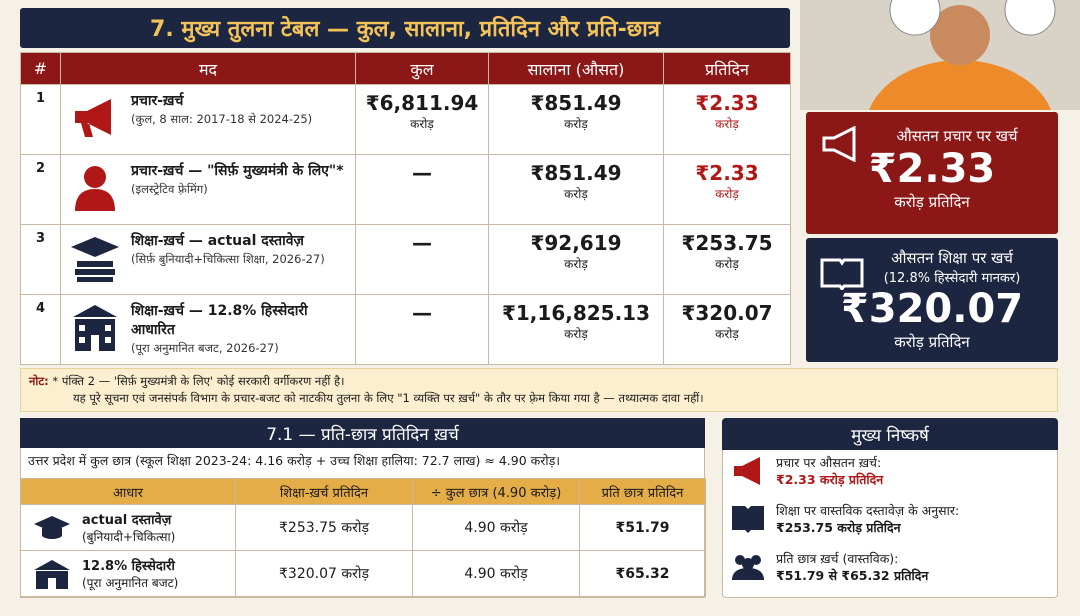 This screenshot has height=616, width=1080. What do you see at coordinates (219, 320) in the screenshot?
I see `item-title: शिक्षा-ख़र्च — 12.8% हिस्सेदारी आधारित` at bounding box center [219, 320].